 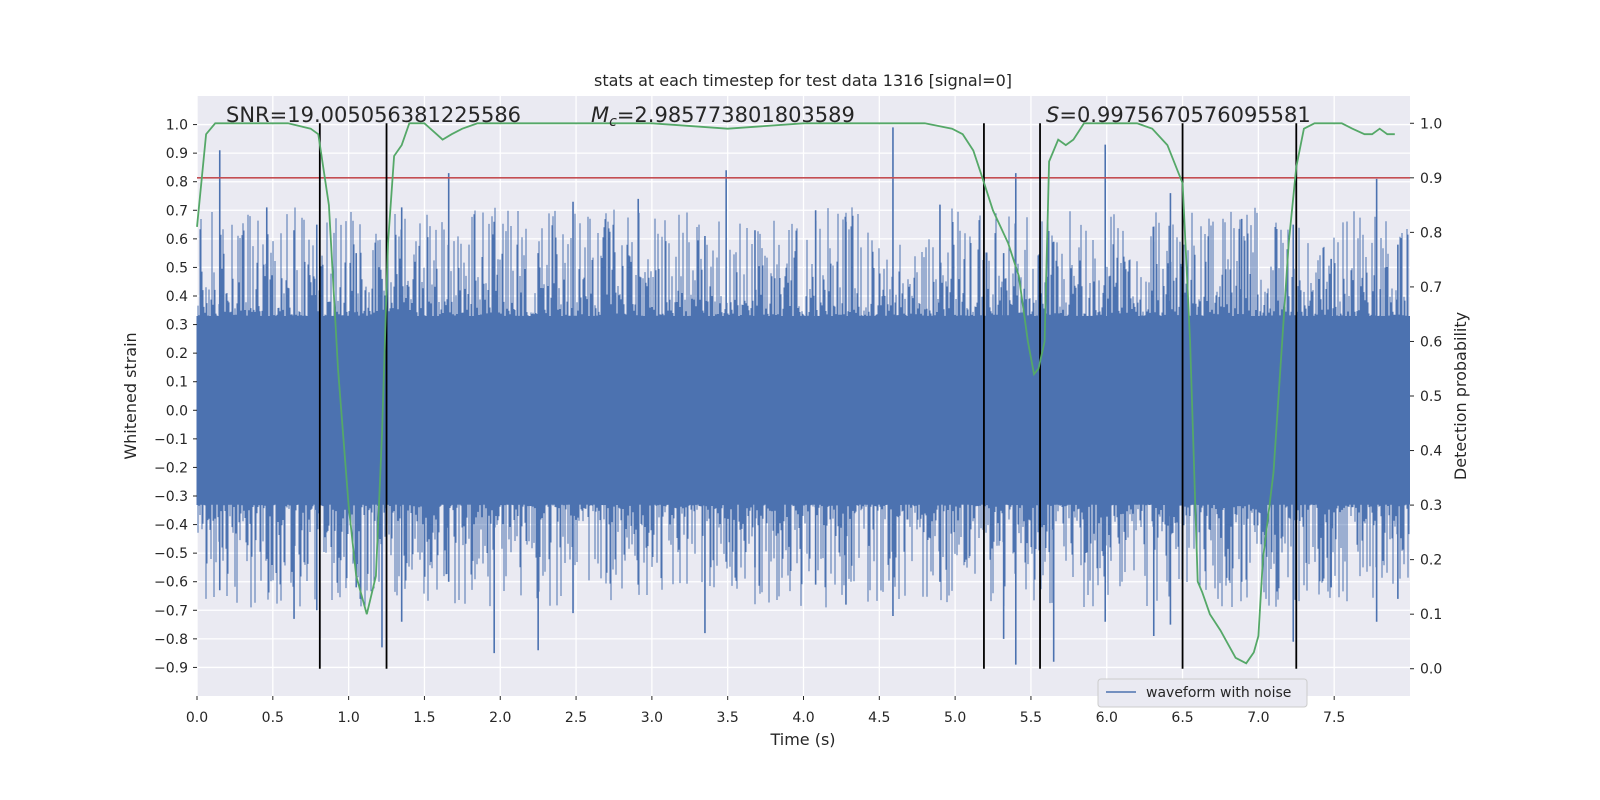 What do you see at coordinates (1182, 718) in the screenshot?
I see `x-tick-label: 6.5` at bounding box center [1182, 718].